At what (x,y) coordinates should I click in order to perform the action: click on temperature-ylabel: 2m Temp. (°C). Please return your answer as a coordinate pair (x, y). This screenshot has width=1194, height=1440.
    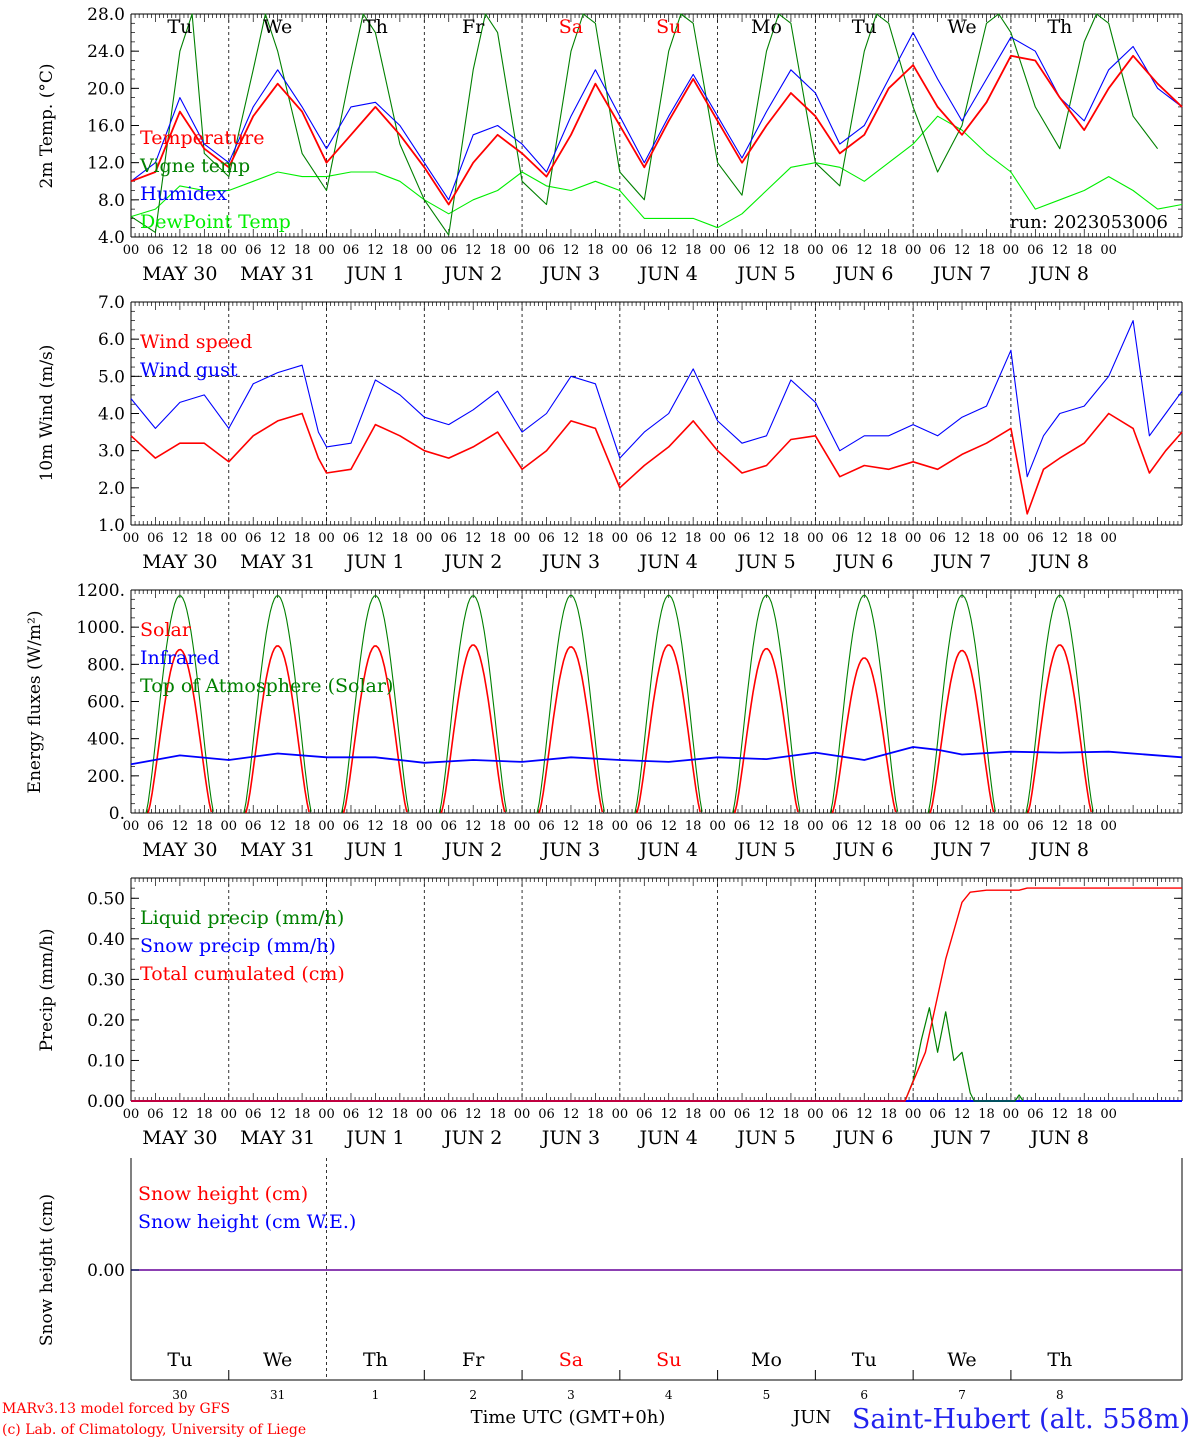
    Looking at the image, I should click on (47, 125).